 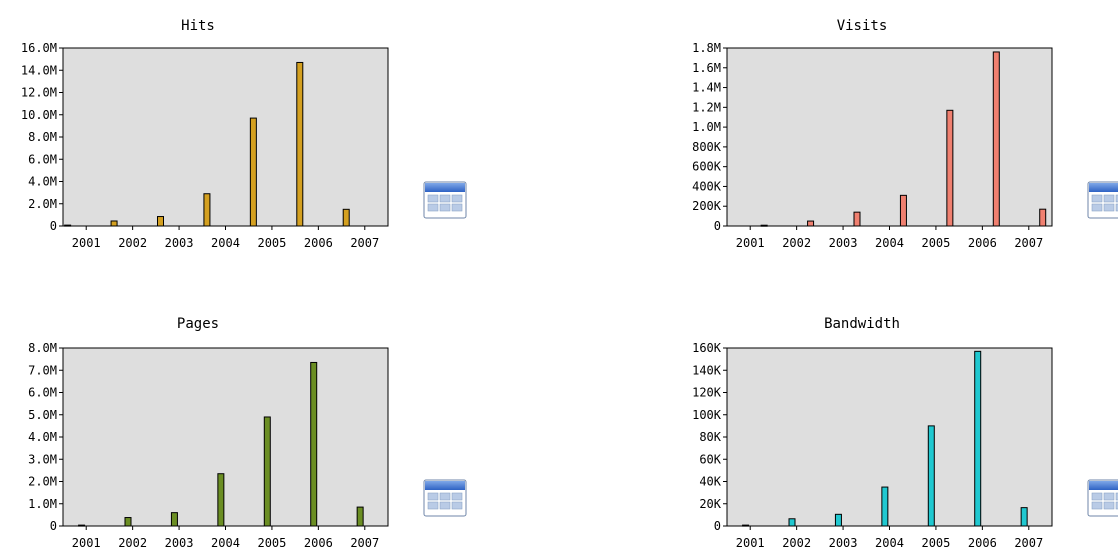 What do you see at coordinates (707, 393) in the screenshot?
I see `y-tick-label: 120K` at bounding box center [707, 393].